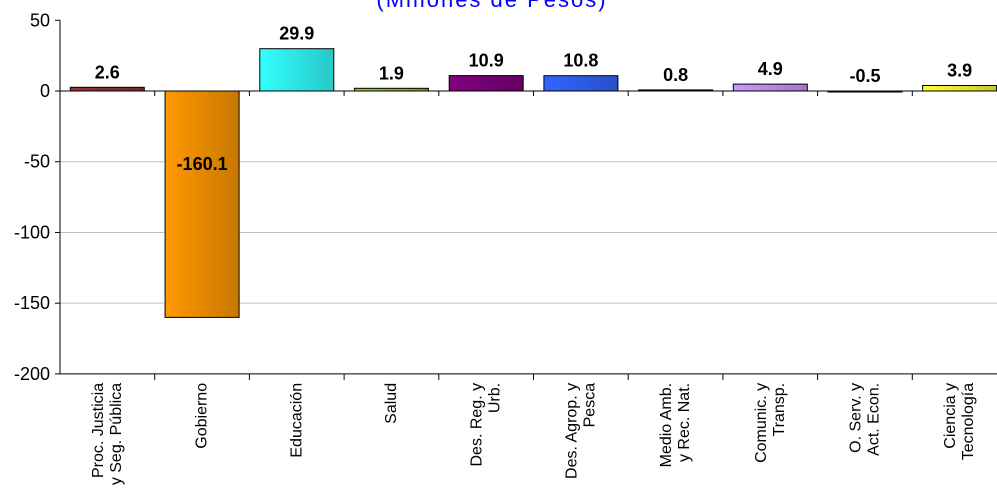 This screenshot has height=500, width=997. Describe the element at coordinates (761, 423) in the screenshot. I see `x-tick-label-comunic-y-transp: Comunic. y` at that location.